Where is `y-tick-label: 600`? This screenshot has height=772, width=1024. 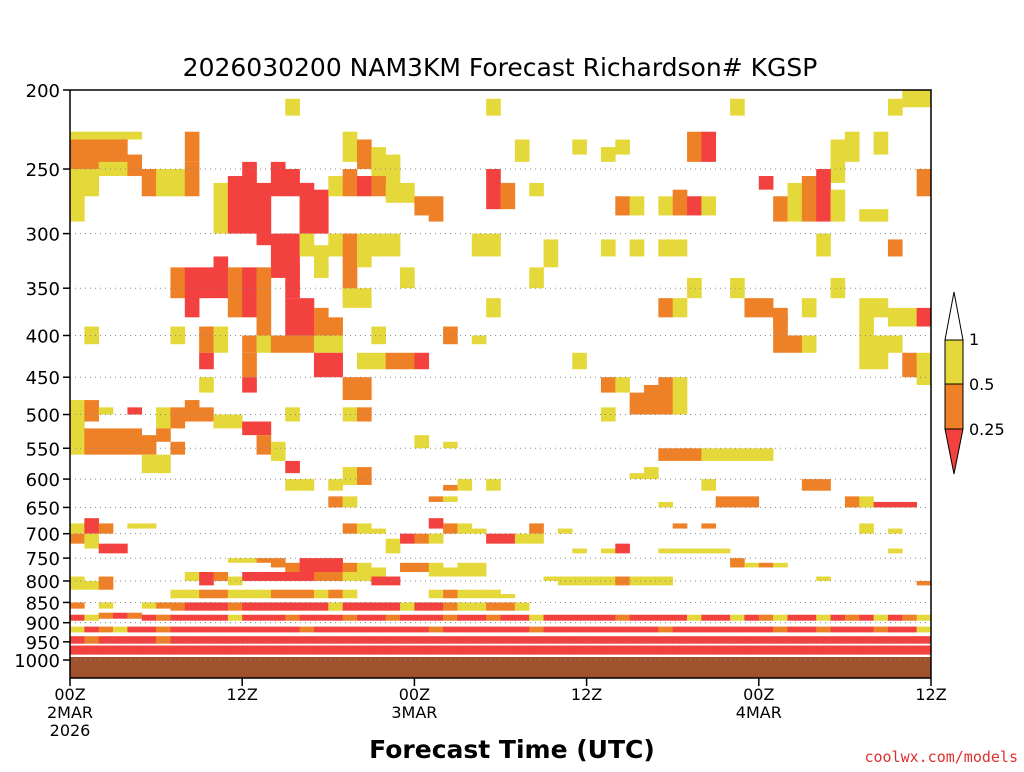 y-tick-label: 600 is located at coordinates (43, 480).